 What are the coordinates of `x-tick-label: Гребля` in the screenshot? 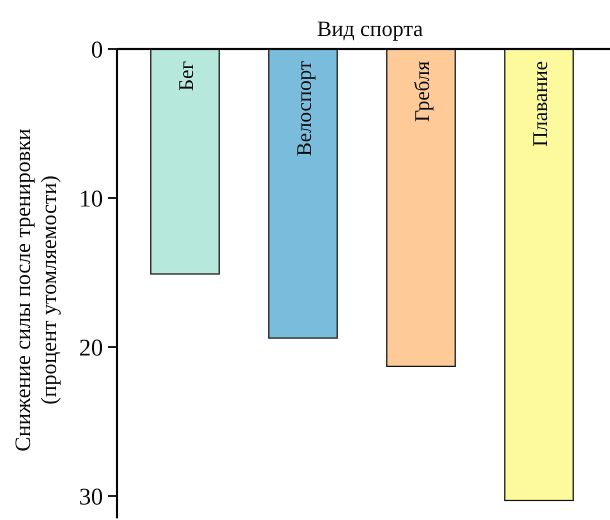 It's located at (422, 91).